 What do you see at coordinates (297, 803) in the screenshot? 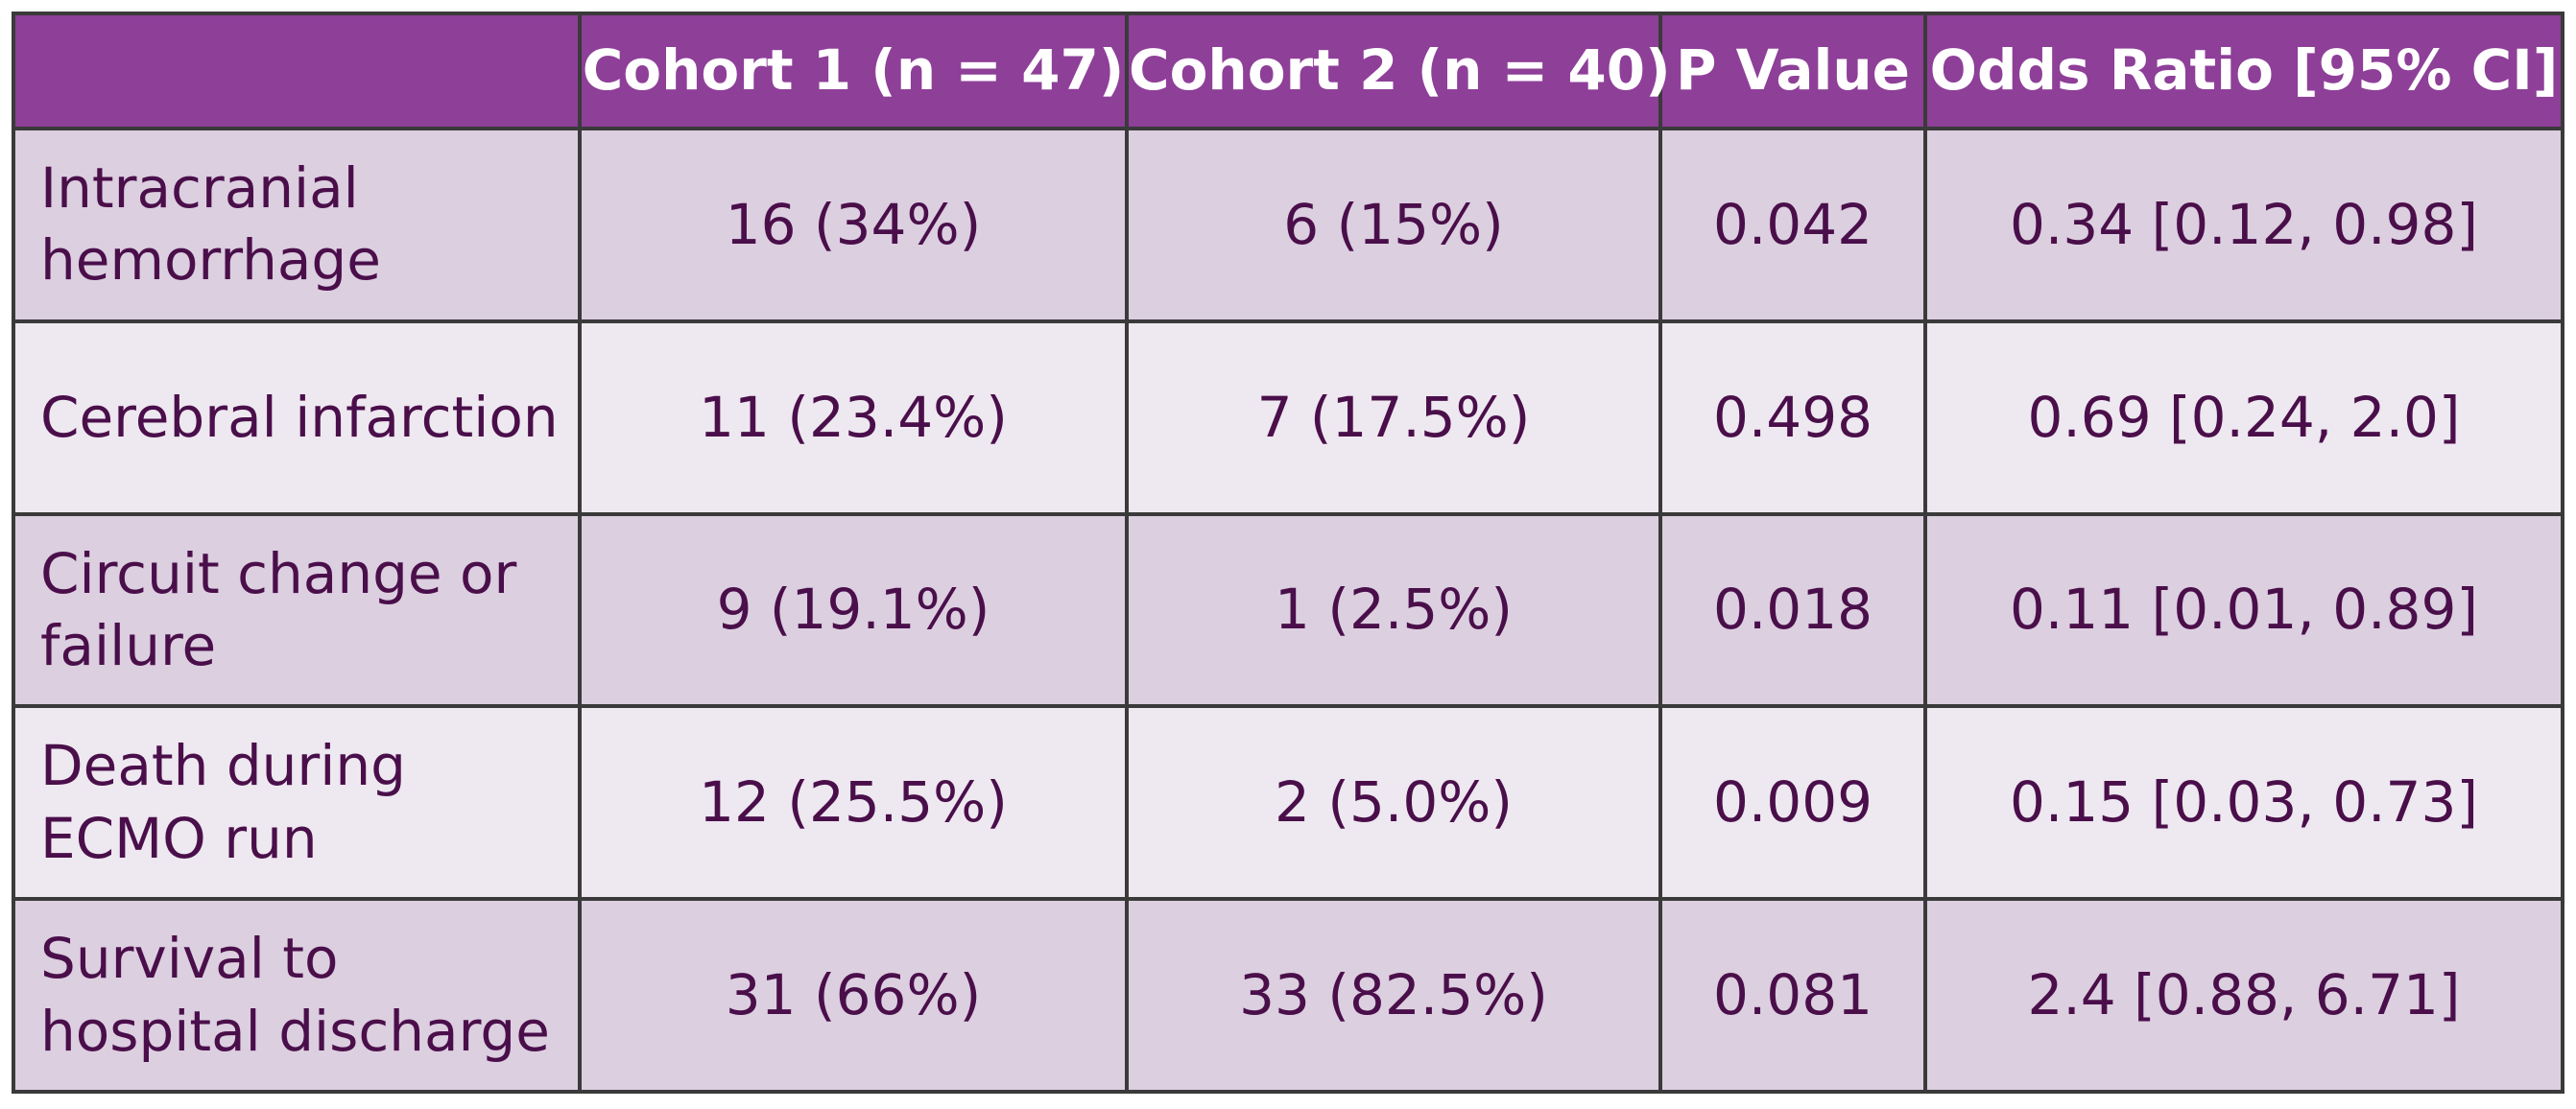
I see `row-label: Death during ECMO run` at bounding box center [297, 803].